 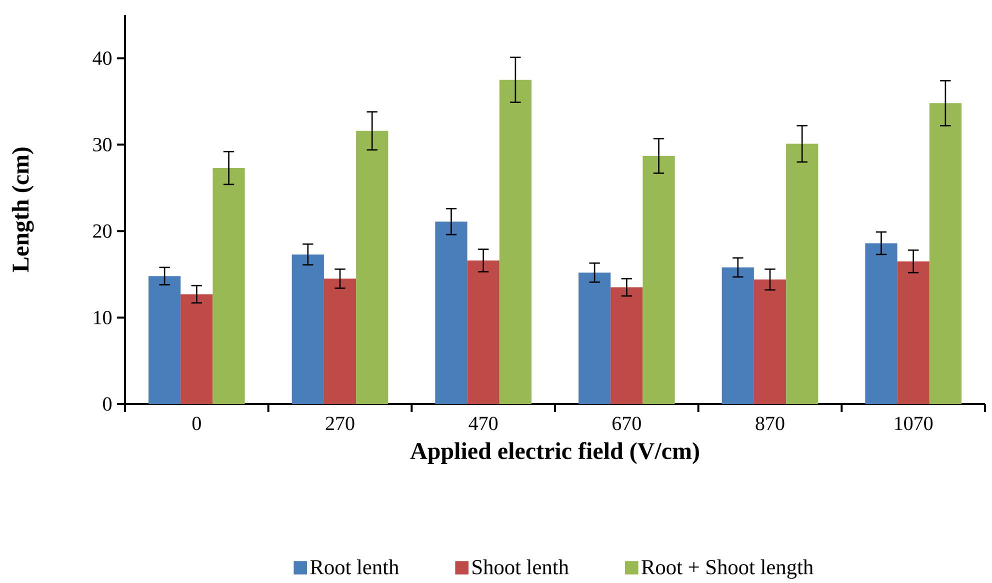 What do you see at coordinates (483, 423) in the screenshot?
I see `x-tick-label: 470` at bounding box center [483, 423].